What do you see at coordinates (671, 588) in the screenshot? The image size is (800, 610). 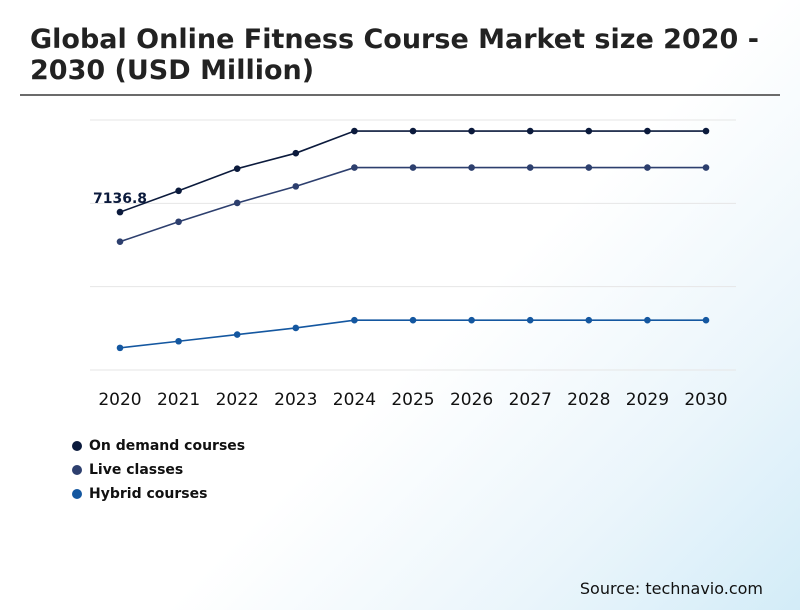 I see `source-note: Source: technavio.com` at bounding box center [671, 588].